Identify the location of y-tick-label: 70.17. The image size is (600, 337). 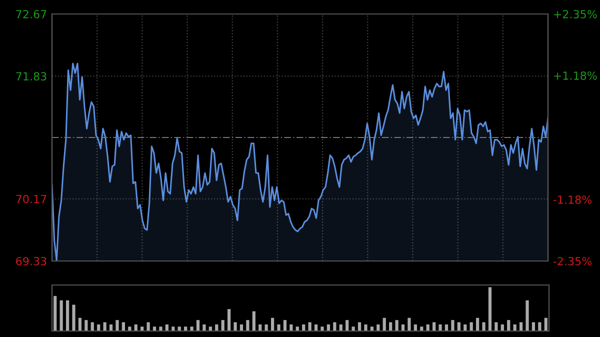
(31, 199).